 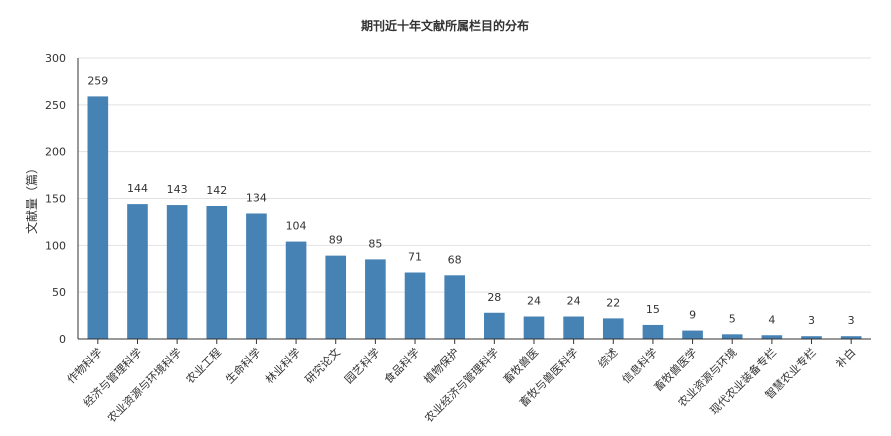 I want to click on bar-value-label: 71, so click(x=415, y=256).